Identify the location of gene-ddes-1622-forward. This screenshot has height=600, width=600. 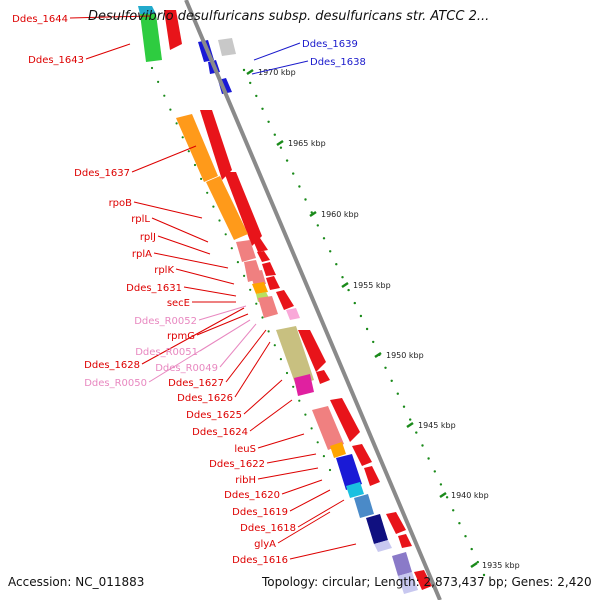
(362, 455).